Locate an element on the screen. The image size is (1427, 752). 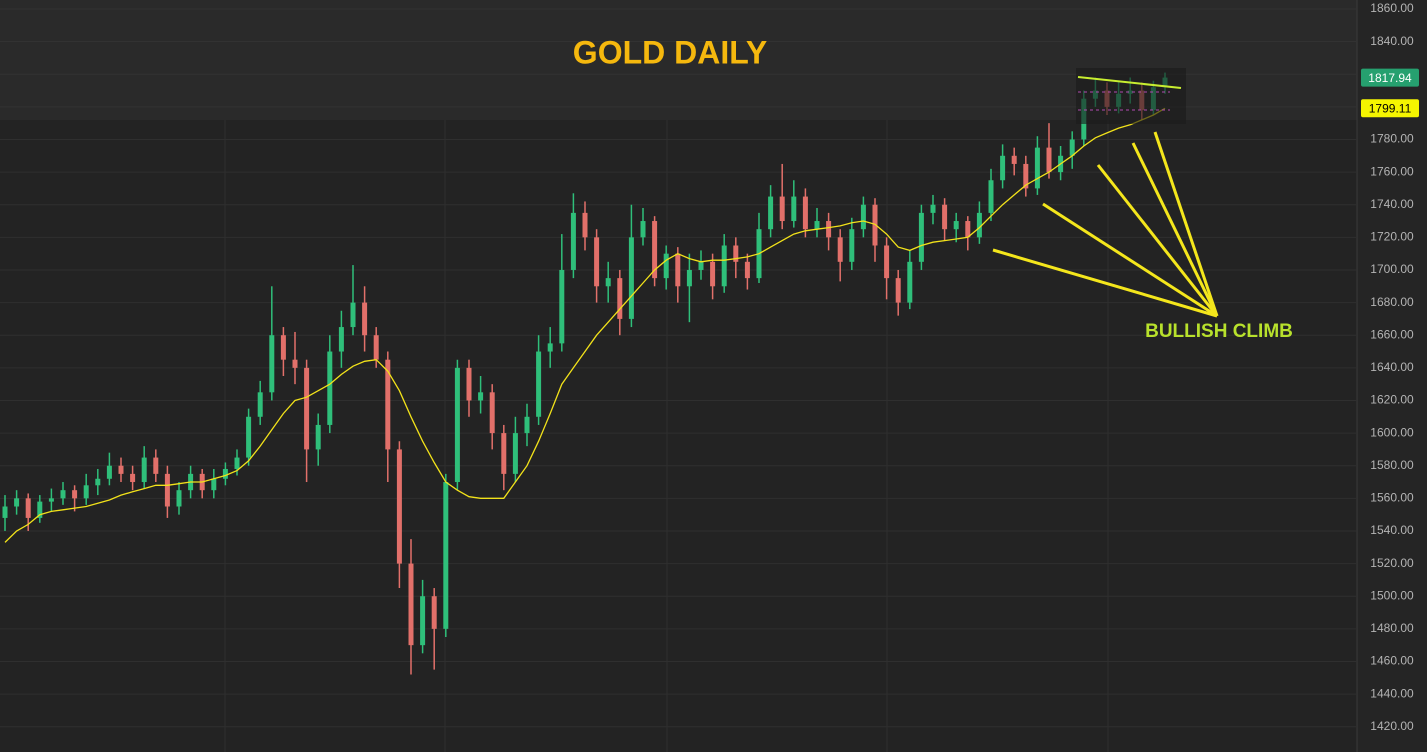
y-tick-label: 1860.00 is located at coordinates (1392, 8).